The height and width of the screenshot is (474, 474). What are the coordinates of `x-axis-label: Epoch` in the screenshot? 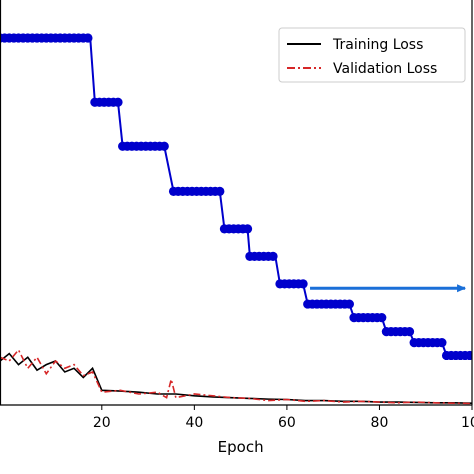 It's located at (241, 447).